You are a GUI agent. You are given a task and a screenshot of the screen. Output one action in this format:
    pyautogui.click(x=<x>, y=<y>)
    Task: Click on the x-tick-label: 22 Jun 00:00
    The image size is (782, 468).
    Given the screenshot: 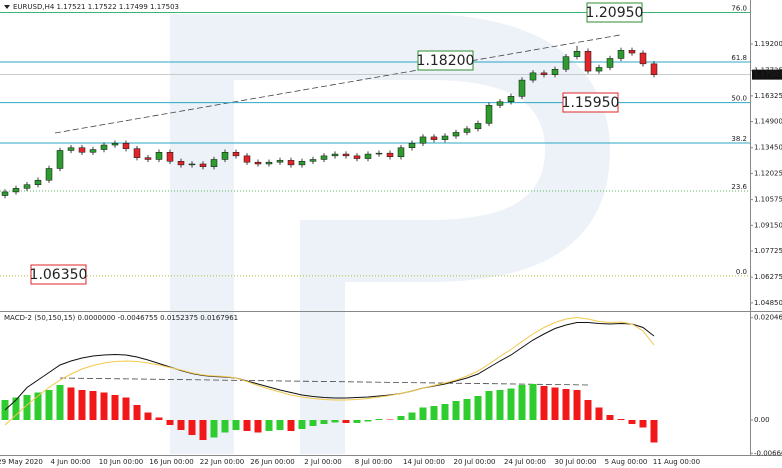 What is the action you would take?
    pyautogui.click(x=222, y=462)
    